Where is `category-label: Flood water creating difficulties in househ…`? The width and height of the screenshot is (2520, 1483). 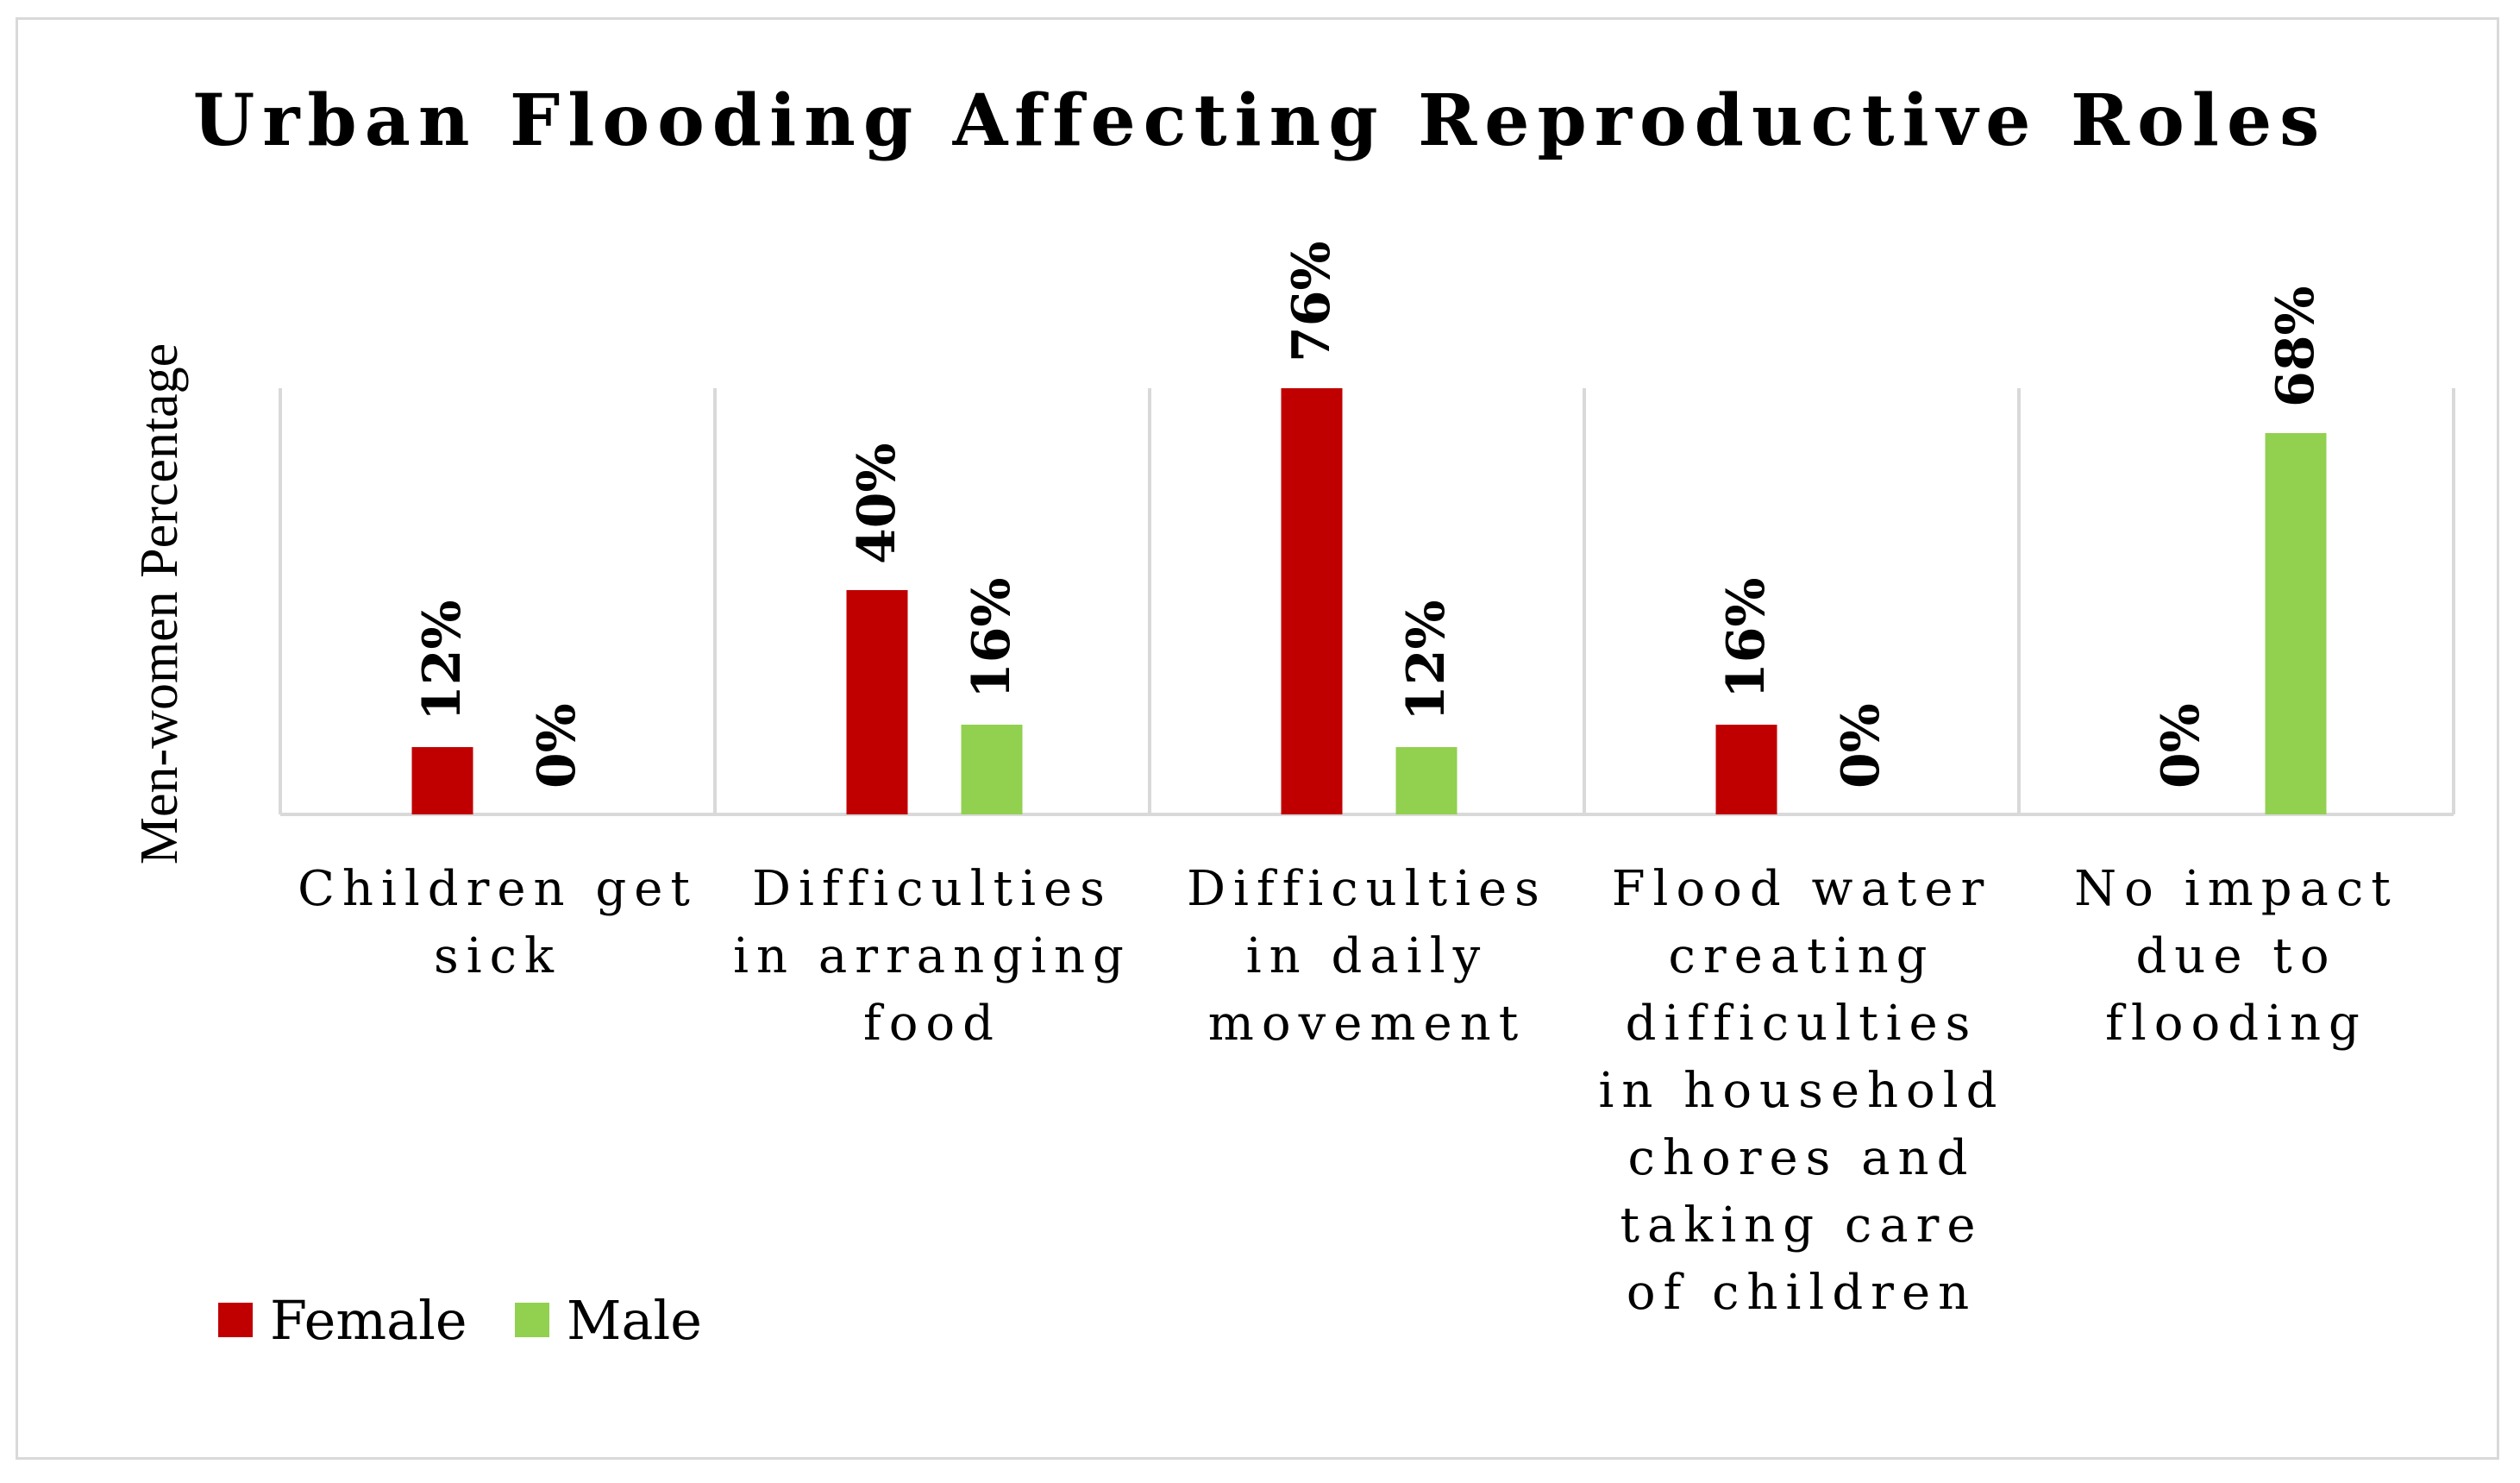
category-label: Flood water creating difficulties in househ… is located at coordinates (1801, 1091).